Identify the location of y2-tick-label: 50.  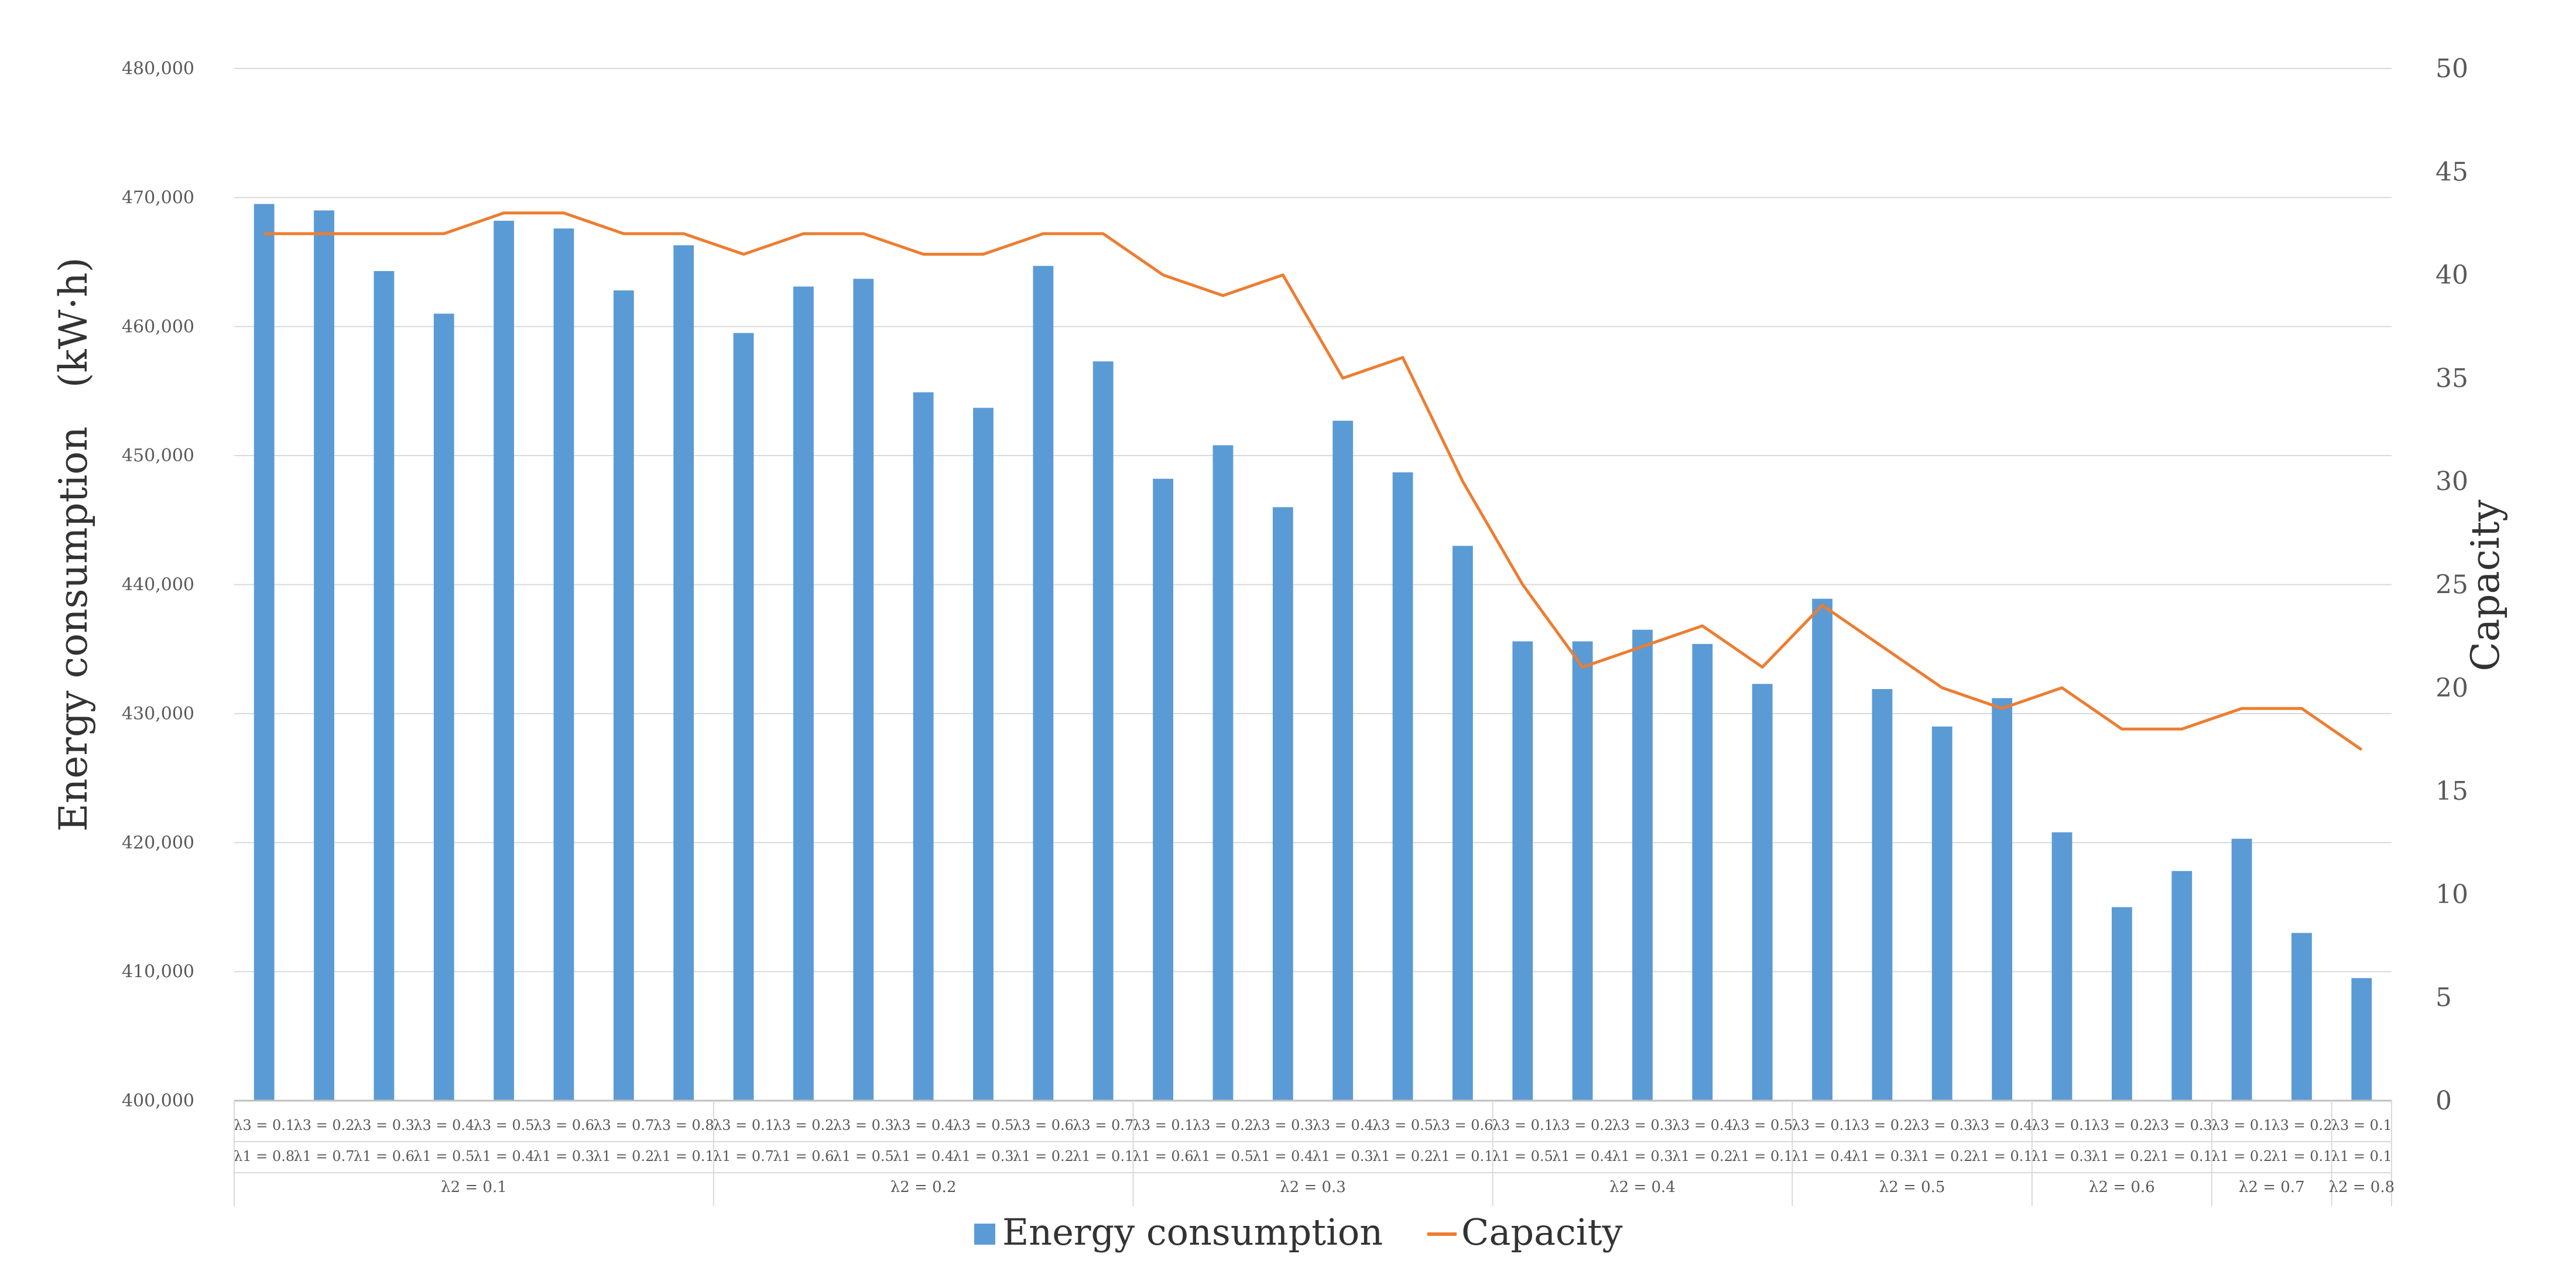
(2451, 69).